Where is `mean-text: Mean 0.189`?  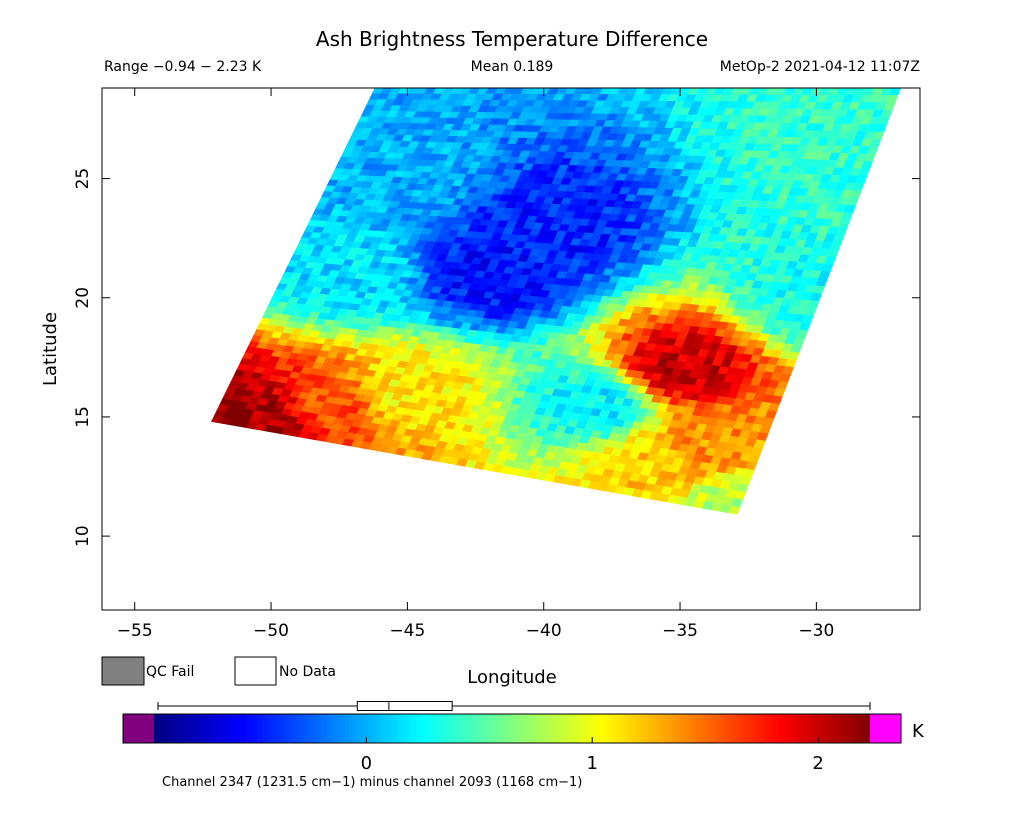
mean-text: Mean 0.189 is located at coordinates (512, 67).